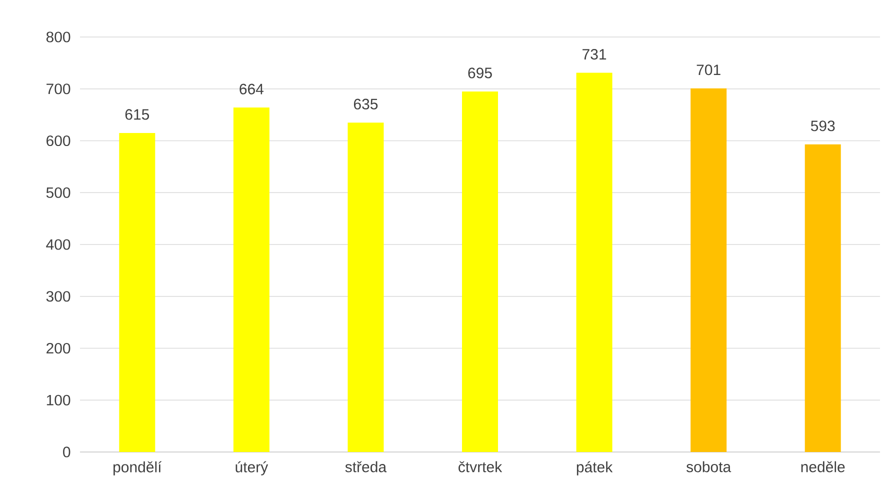  Describe the element at coordinates (58, 192) in the screenshot. I see `y-tick-label: 500` at that location.